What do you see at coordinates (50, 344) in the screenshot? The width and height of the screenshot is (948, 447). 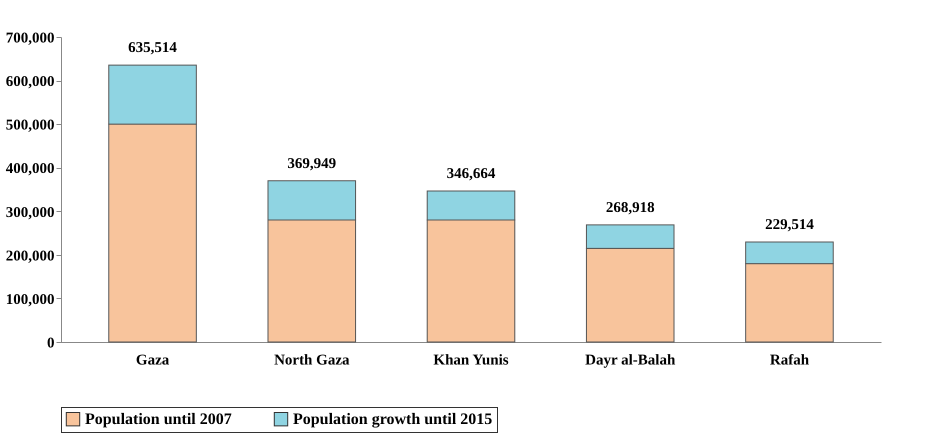 I see `y-tick-label: 0` at bounding box center [50, 344].